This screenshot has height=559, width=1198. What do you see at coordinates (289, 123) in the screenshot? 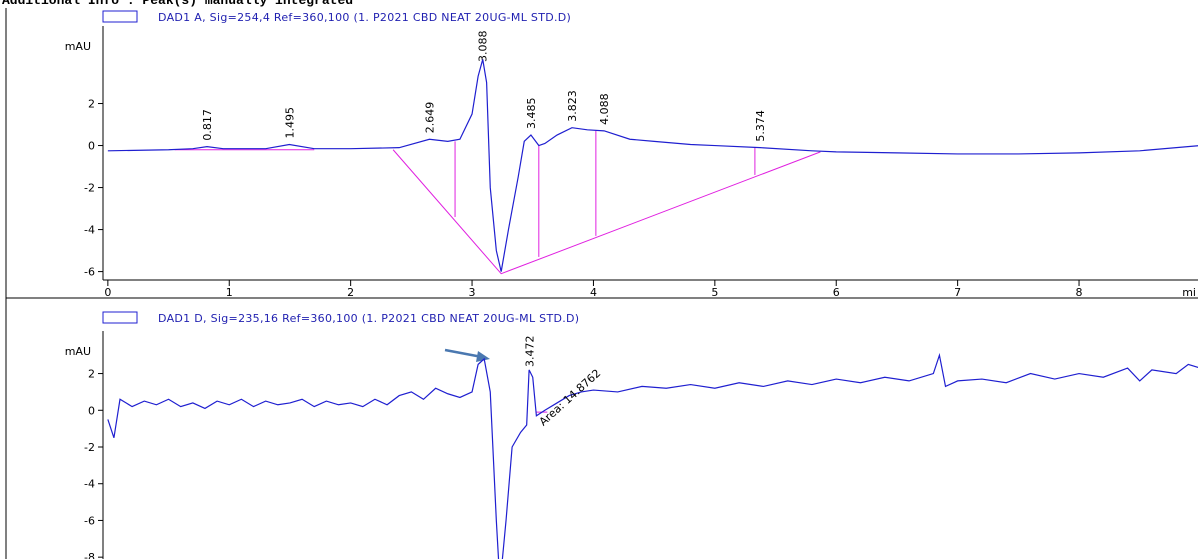
I see `peak-label: 1.495` at bounding box center [289, 123].